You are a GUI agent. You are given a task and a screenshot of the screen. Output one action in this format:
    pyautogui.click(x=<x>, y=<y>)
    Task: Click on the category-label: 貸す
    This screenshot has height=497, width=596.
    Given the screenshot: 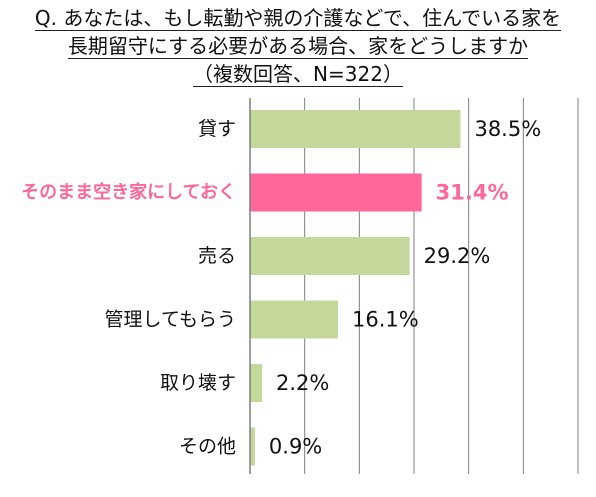 What is the action you would take?
    pyautogui.click(x=217, y=129)
    